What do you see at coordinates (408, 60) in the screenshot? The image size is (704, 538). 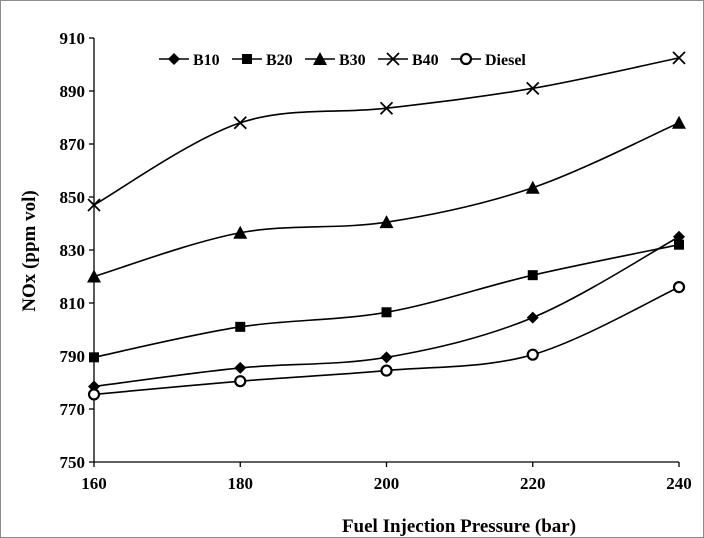 I see `legend-item-b40: B40` at bounding box center [408, 60].